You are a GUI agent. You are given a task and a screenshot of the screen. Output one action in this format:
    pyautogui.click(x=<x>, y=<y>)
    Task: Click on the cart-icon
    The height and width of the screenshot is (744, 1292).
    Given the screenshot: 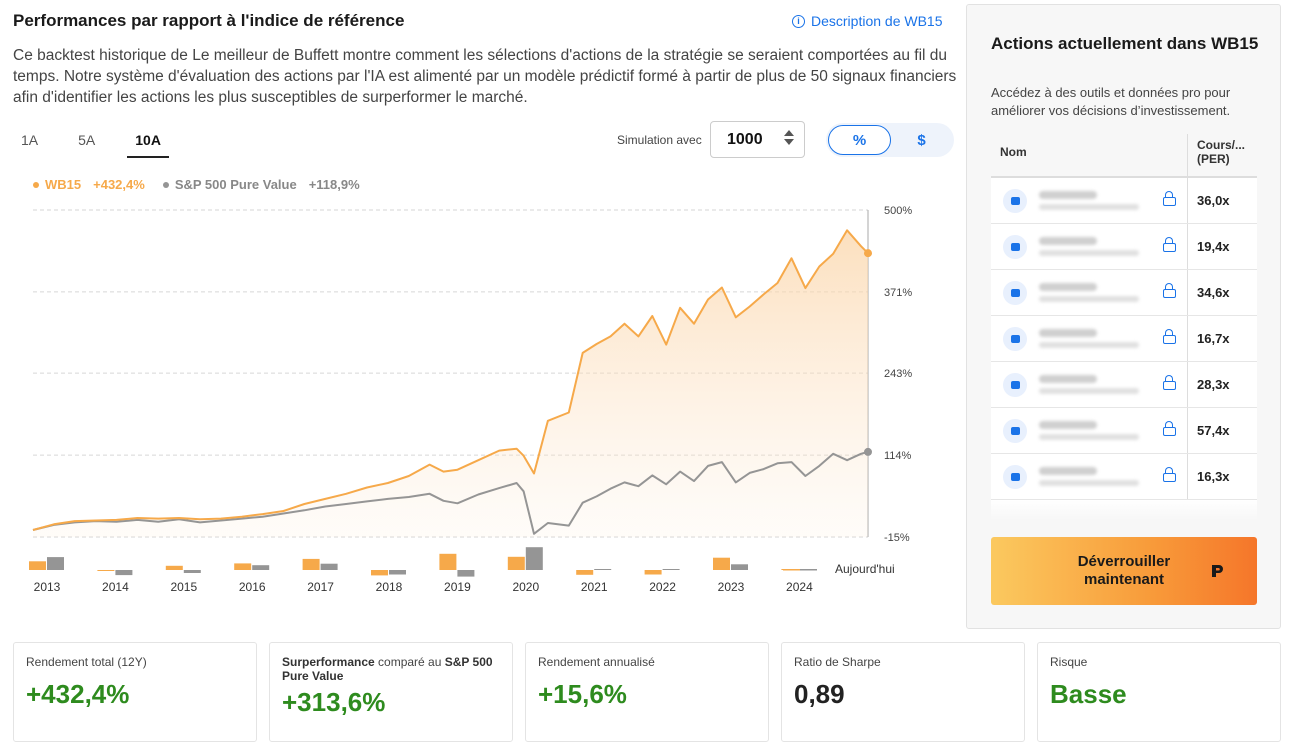 What is the action you would take?
    pyautogui.click(x=1015, y=476)
    